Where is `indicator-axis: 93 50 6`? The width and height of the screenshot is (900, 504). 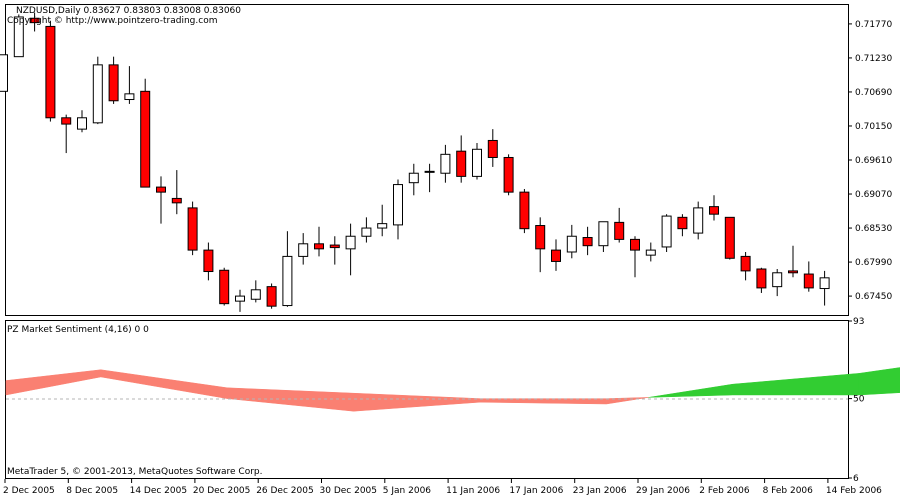 indicator-axis: 93 50 6 is located at coordinates (856, 400).